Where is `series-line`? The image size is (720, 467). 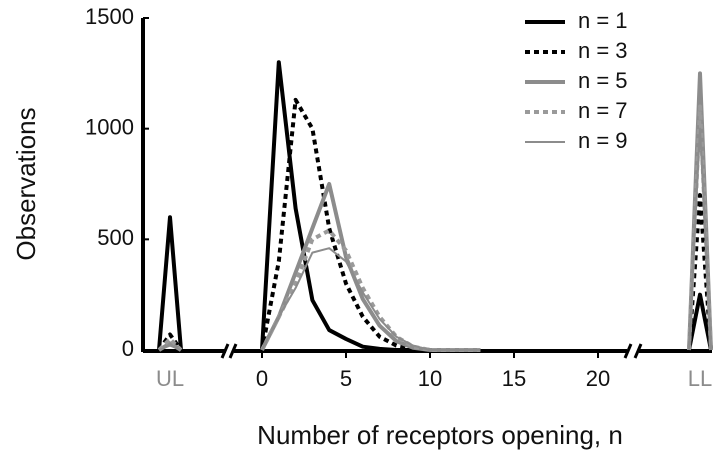 series-line is located at coordinates (371, 299).